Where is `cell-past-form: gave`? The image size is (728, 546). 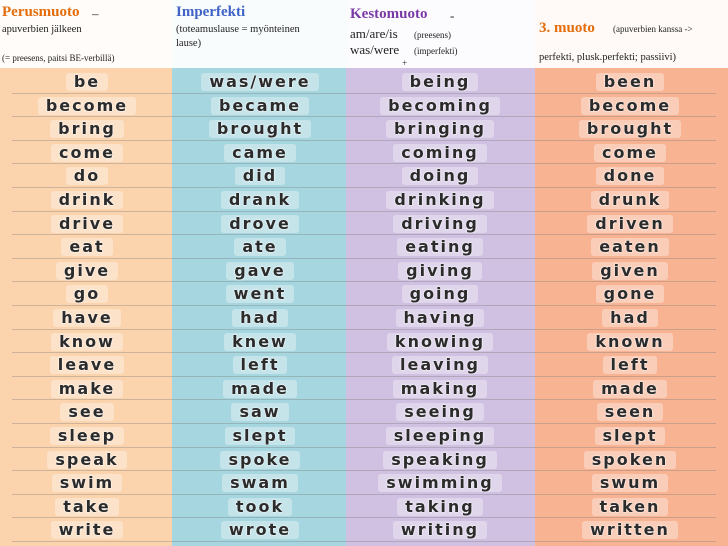 cell-past-form: gave is located at coordinates (260, 271).